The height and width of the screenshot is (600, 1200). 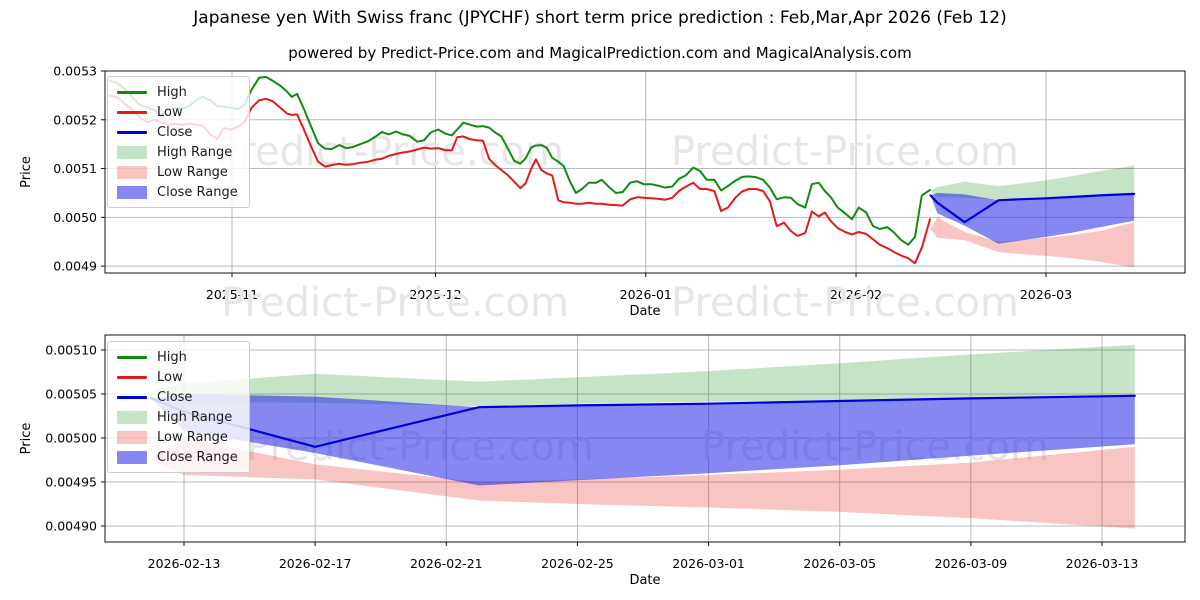 What do you see at coordinates (446, 563) in the screenshot?
I see `x-tick-label: 2026-02-21` at bounding box center [446, 563].